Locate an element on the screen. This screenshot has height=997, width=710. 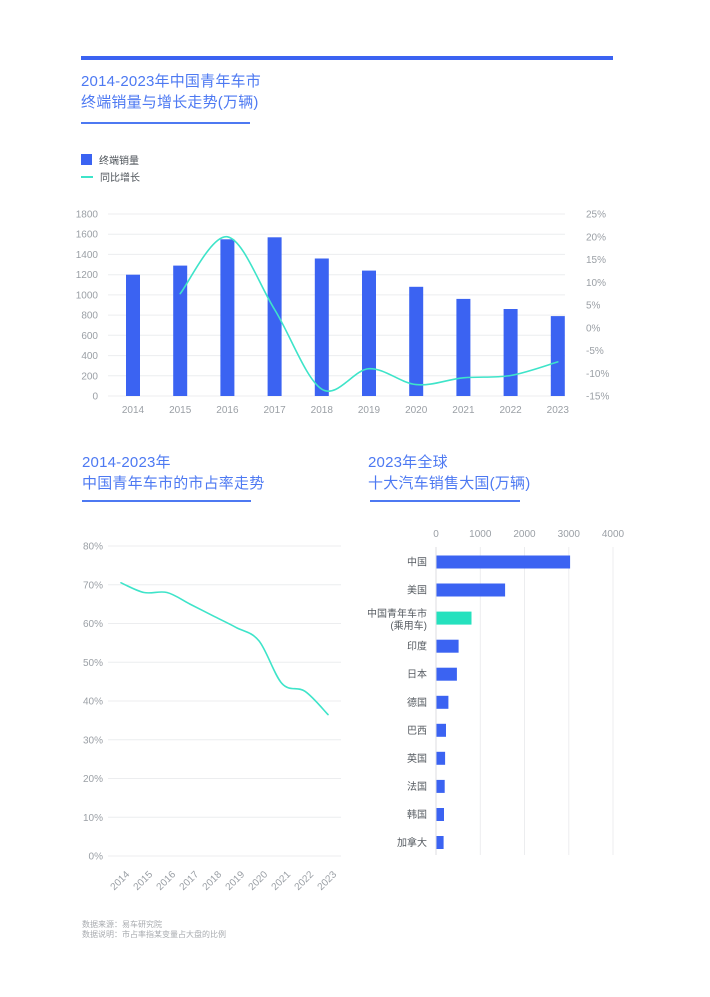
right-axis-tick-label: 25% is located at coordinates (596, 215).